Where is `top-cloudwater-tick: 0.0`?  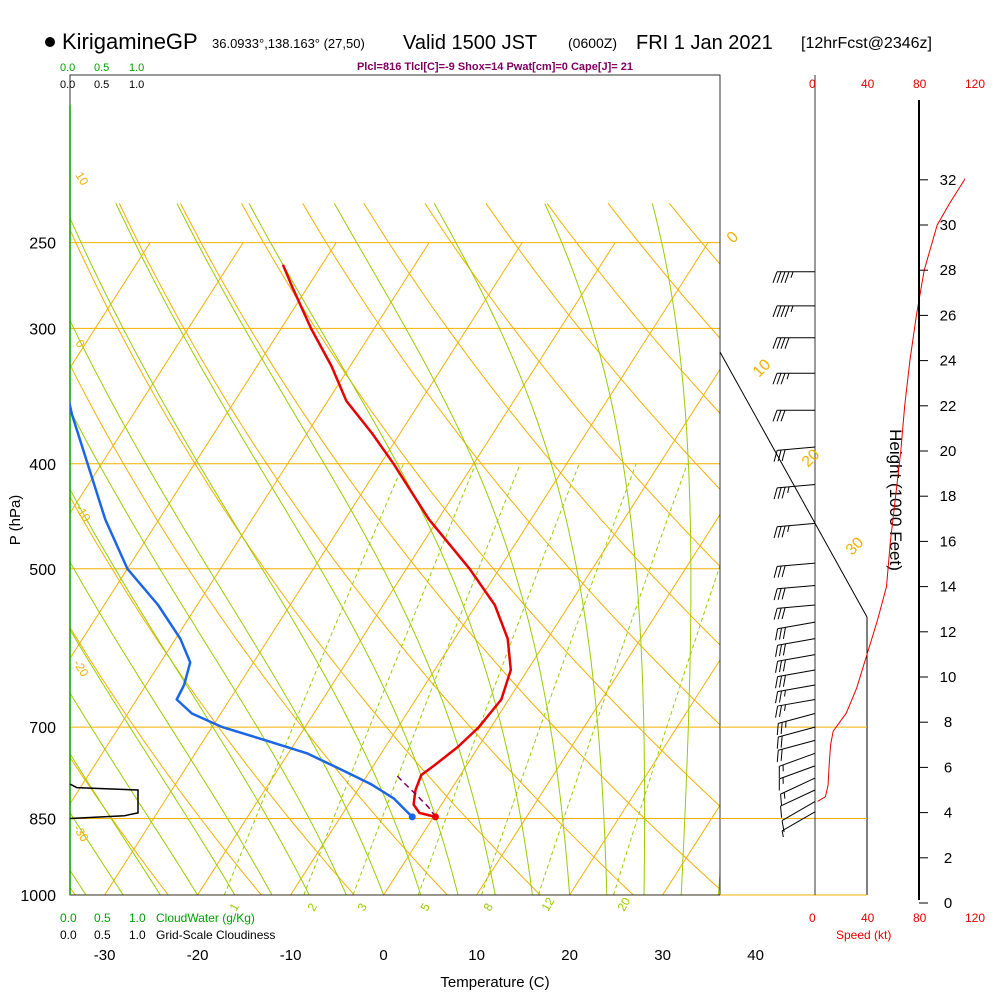
top-cloudwater-tick: 0.0 is located at coordinates (67, 68).